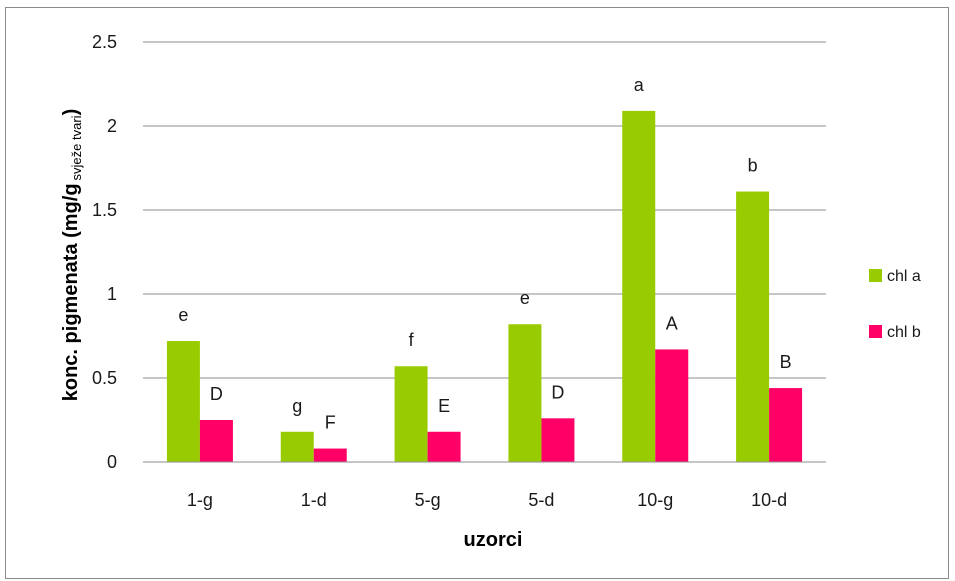 The width and height of the screenshot is (955, 581). What do you see at coordinates (525, 393) in the screenshot?
I see `bar-chl-a-5-d` at bounding box center [525, 393].